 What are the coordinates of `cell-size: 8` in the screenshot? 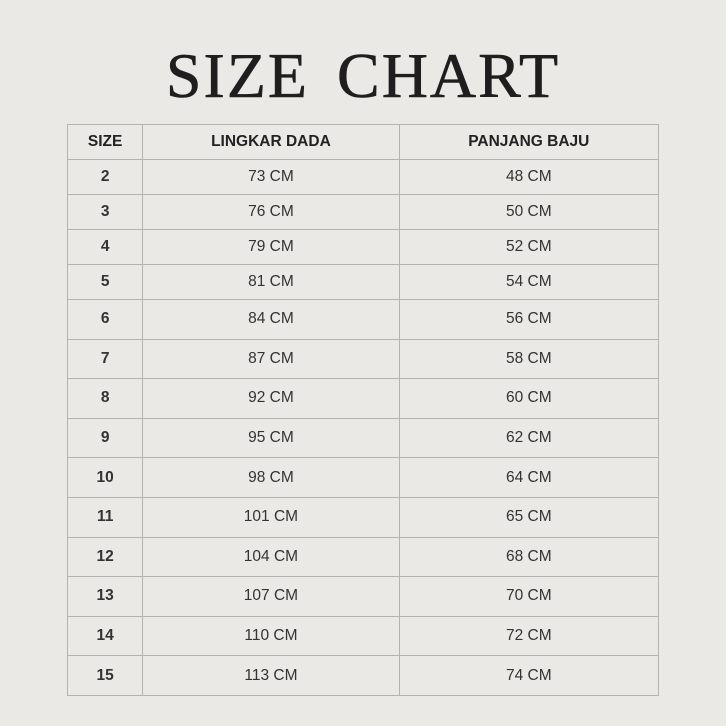 It's located at (105, 398).